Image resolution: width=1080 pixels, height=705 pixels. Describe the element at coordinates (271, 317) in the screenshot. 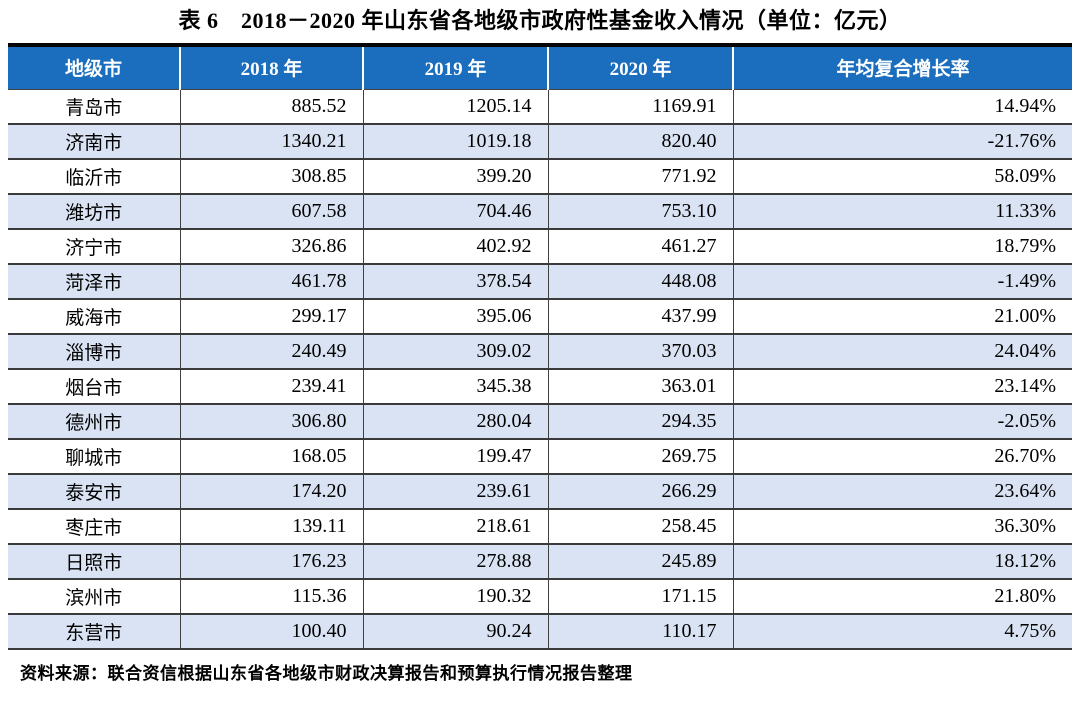

I see `value-cell: 299.17` at that location.